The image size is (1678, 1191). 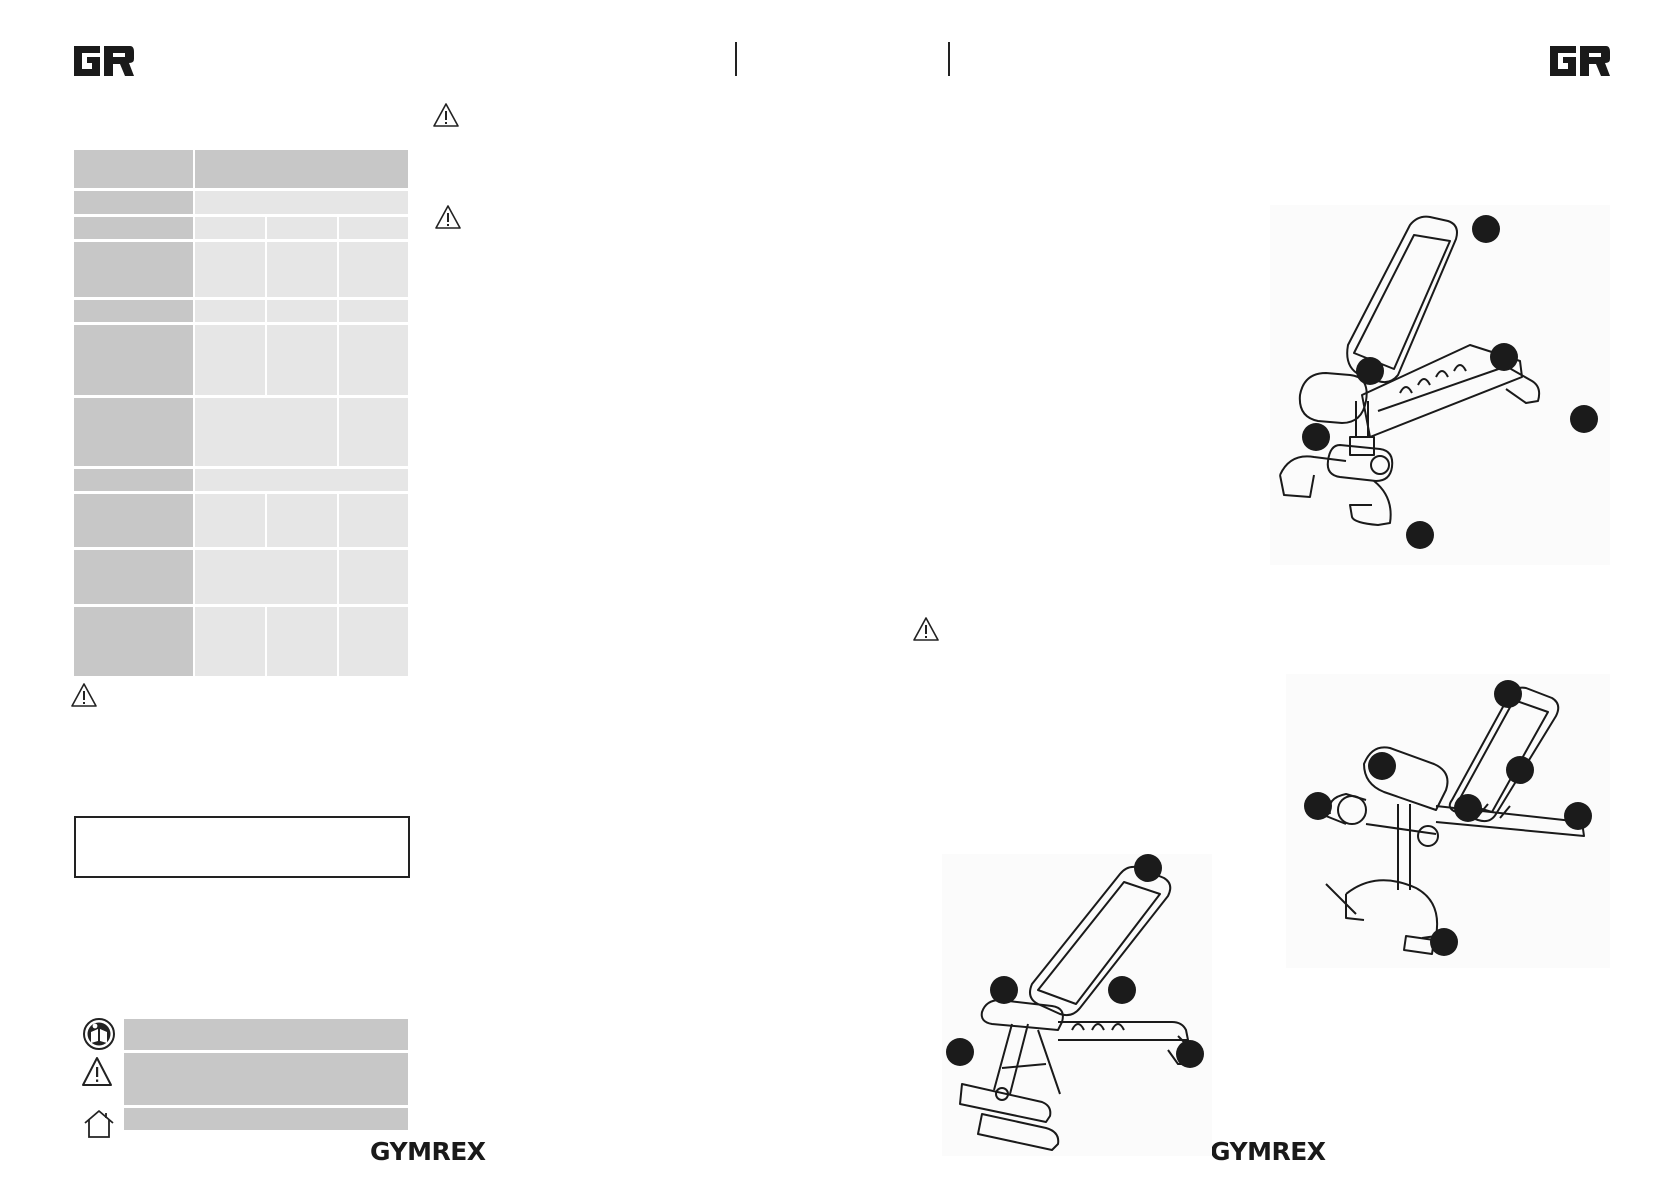 What do you see at coordinates (99, 1124) in the screenshot?
I see `indoor-use-house-icon` at bounding box center [99, 1124].